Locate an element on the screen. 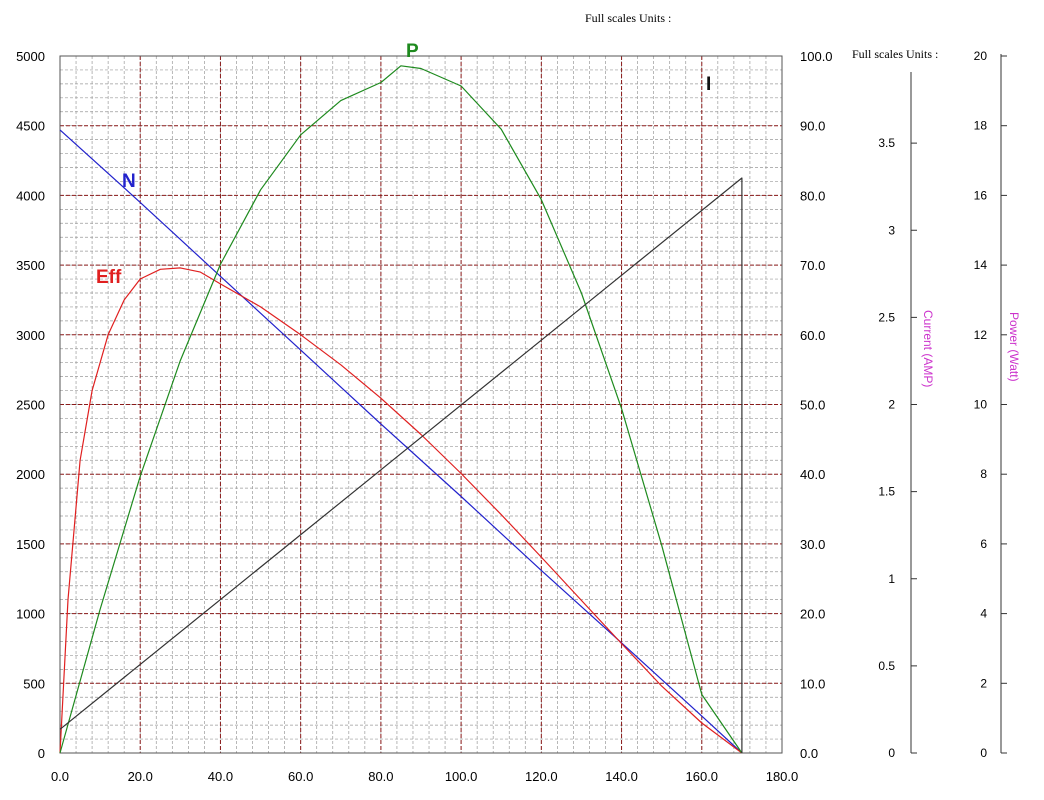 The image size is (1044, 800). series-p-label: P is located at coordinates (412, 51).